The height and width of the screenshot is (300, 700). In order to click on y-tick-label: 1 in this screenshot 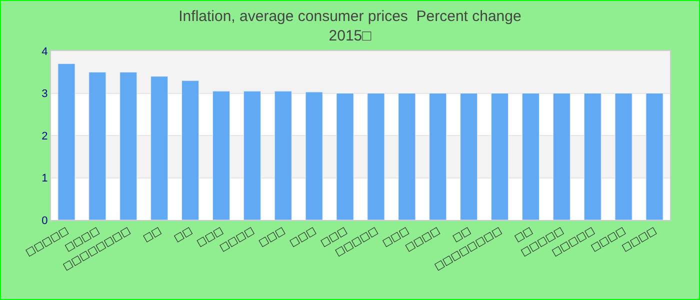, I will do `click(45, 178)`.